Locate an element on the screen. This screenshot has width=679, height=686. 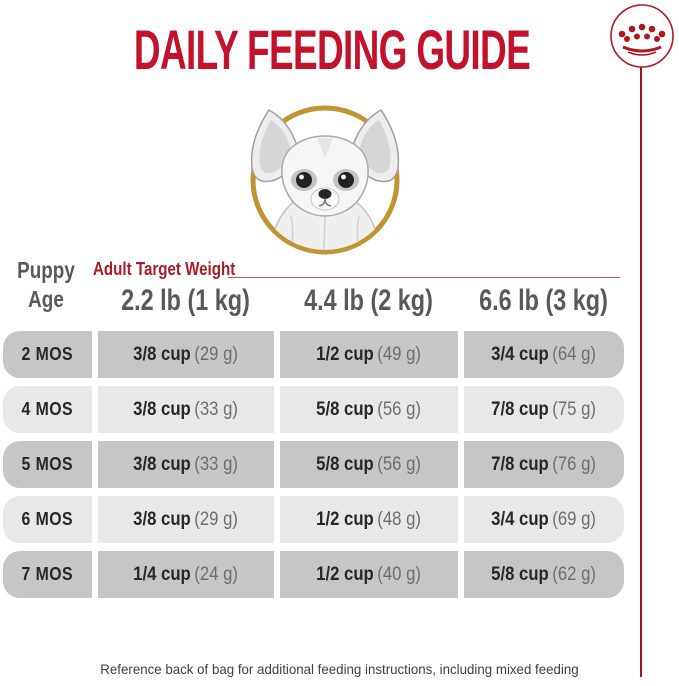
feeding-amount-cell: 7/8 cup (75 g) is located at coordinates (544, 409).